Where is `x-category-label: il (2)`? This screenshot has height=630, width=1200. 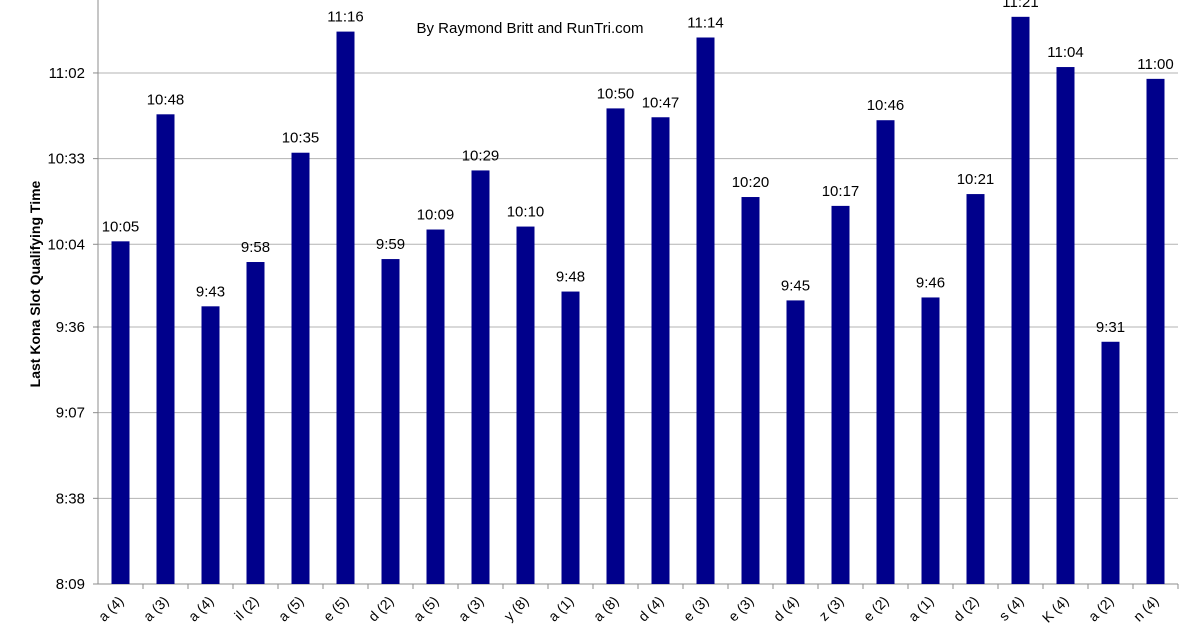
x-category-label: il (2) is located at coordinates (246, 608).